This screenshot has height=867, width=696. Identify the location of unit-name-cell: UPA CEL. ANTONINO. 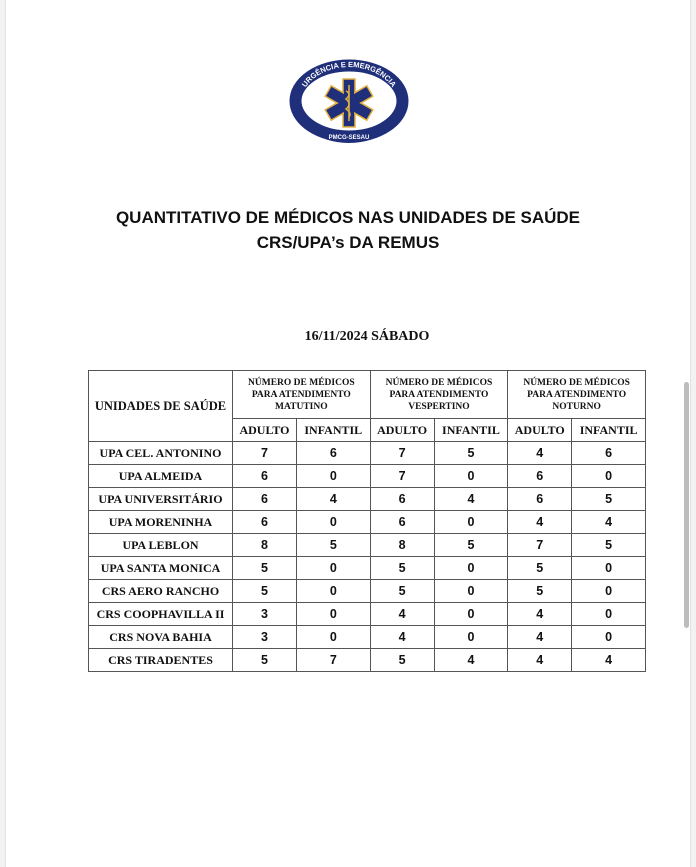
(160, 453).